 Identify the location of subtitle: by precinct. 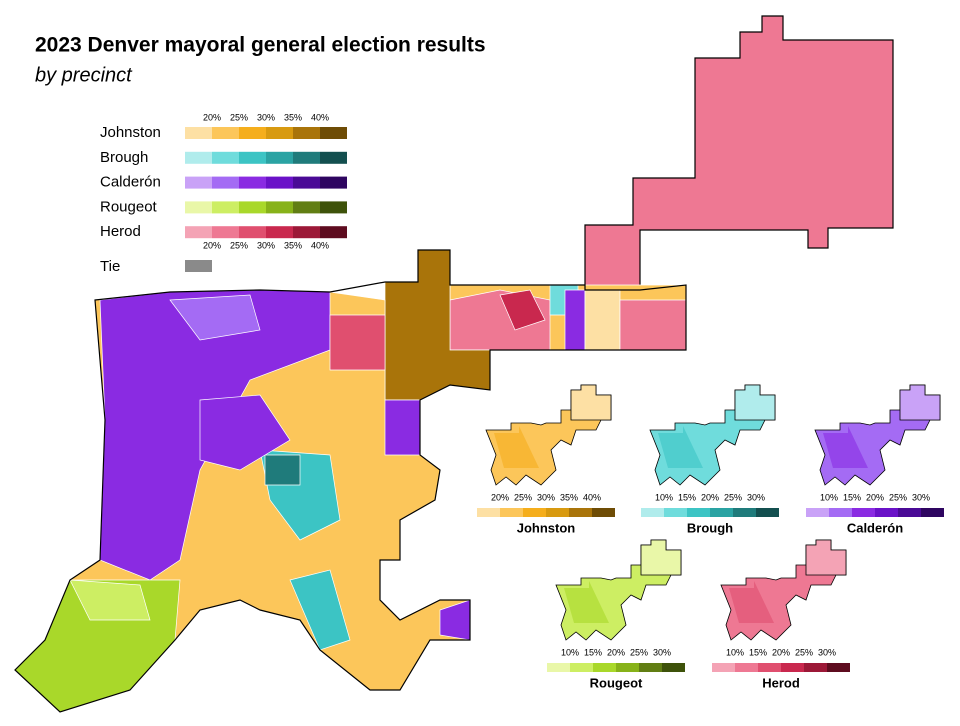
(84, 75).